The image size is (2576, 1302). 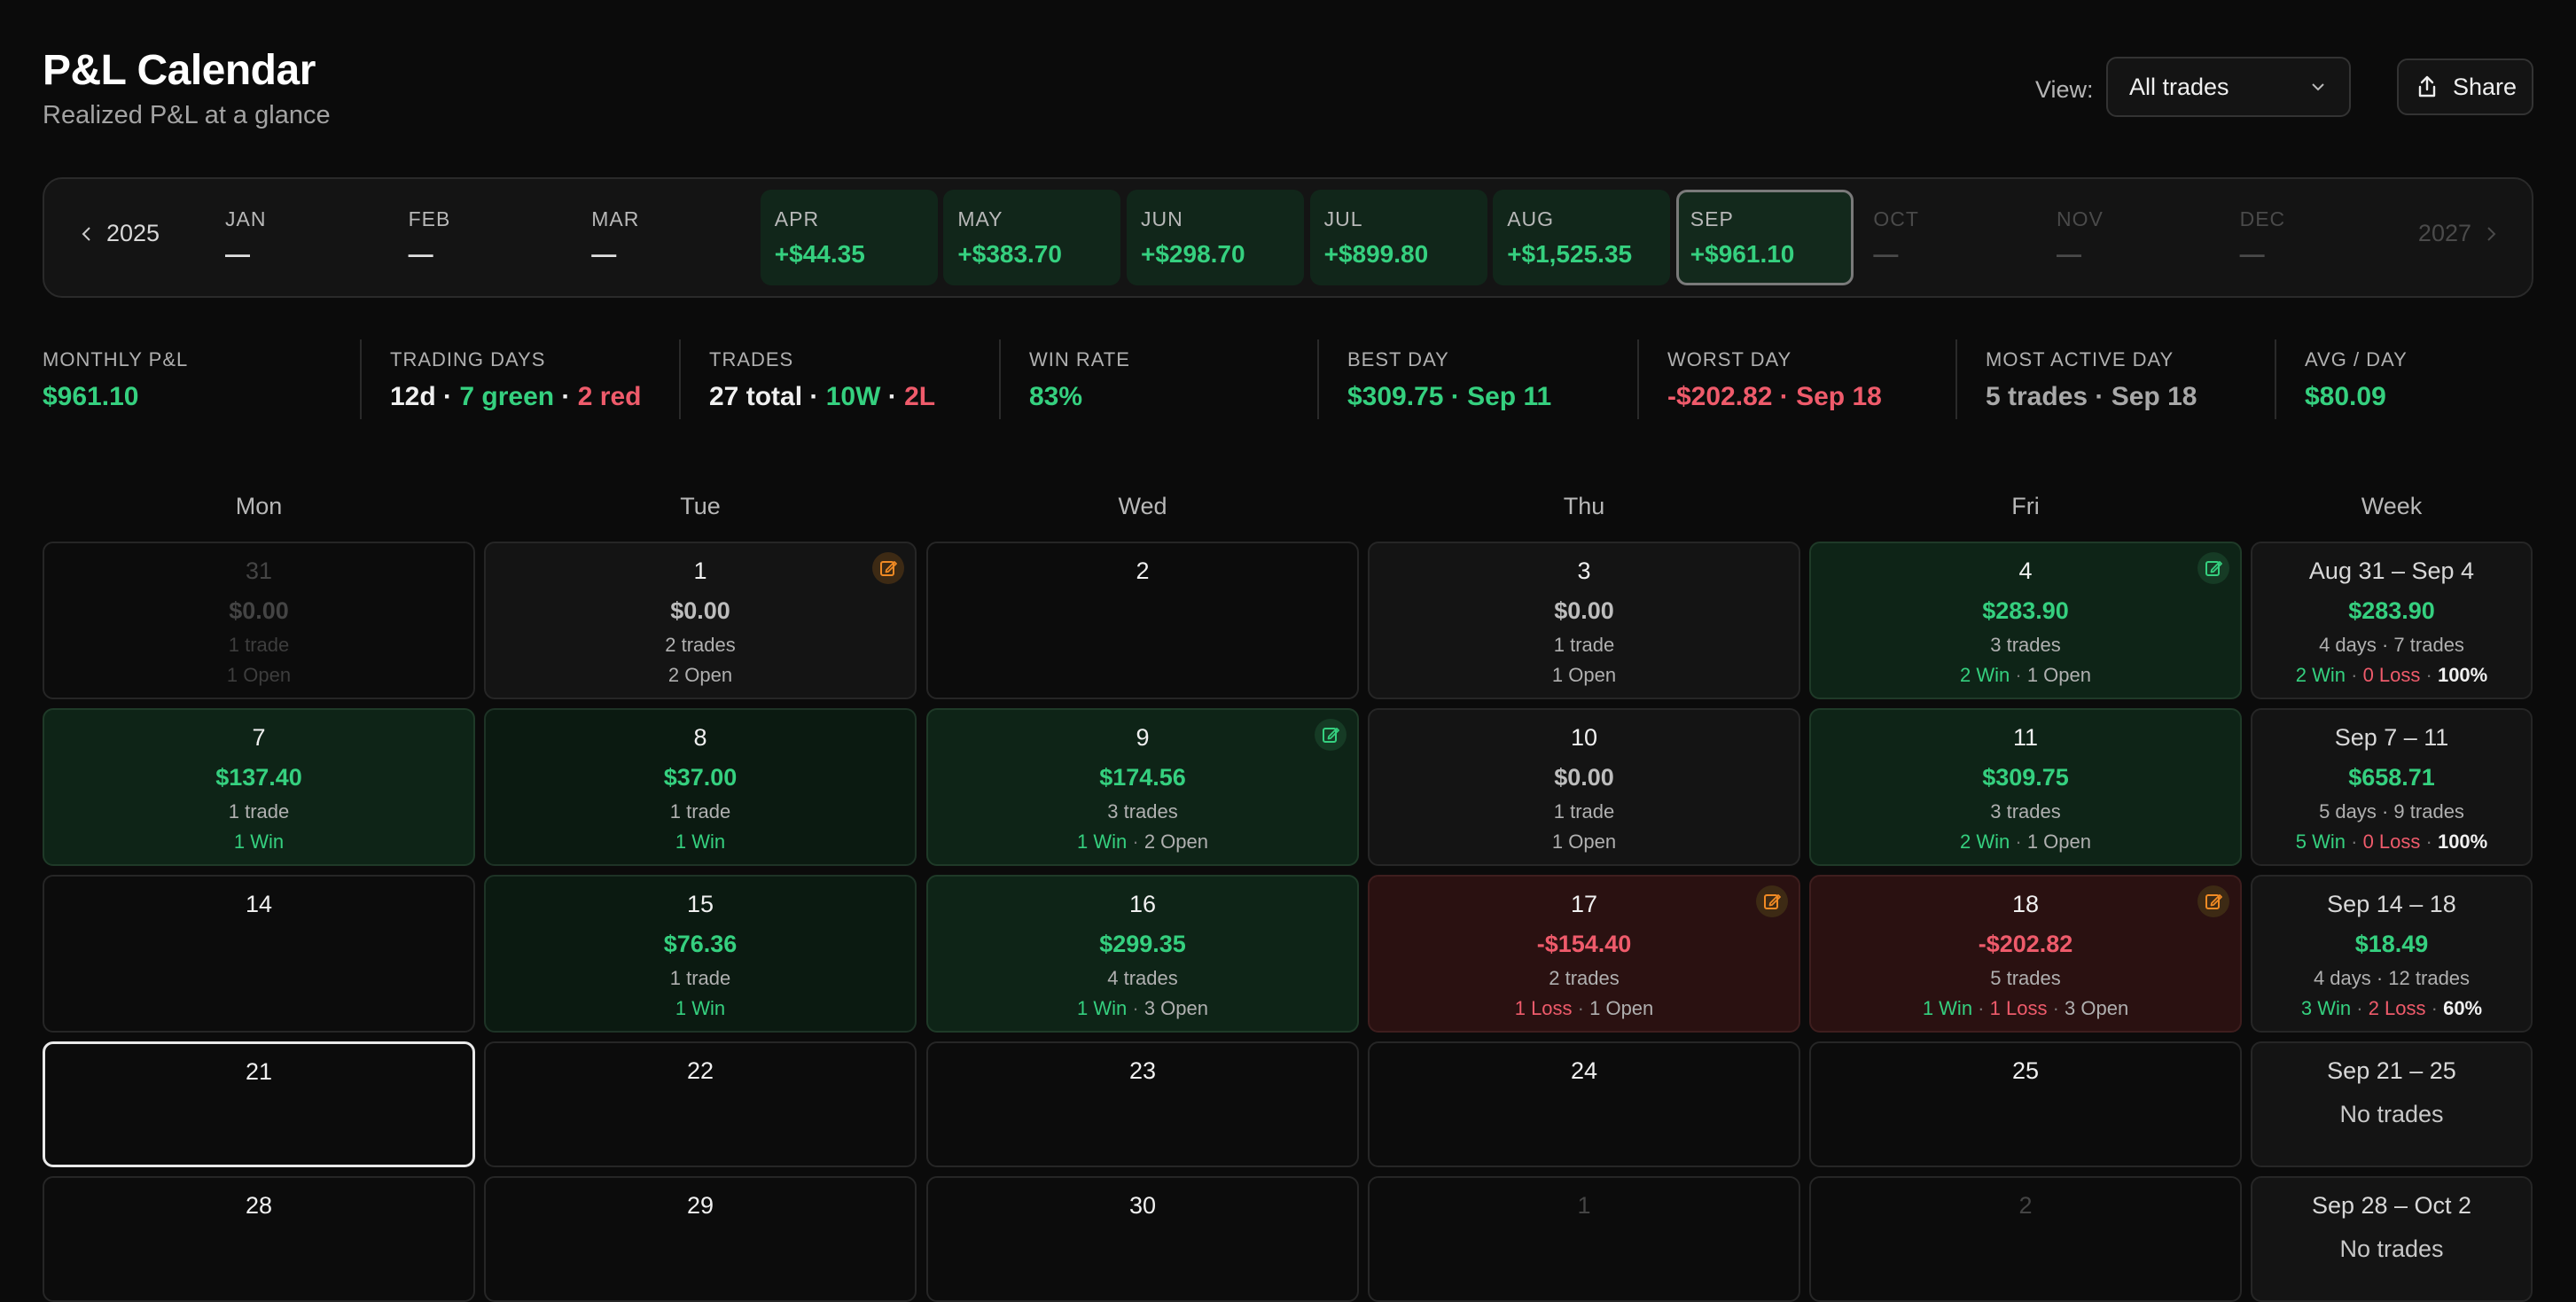 What do you see at coordinates (2484, 86) in the screenshot?
I see `share-label: Share` at bounding box center [2484, 86].